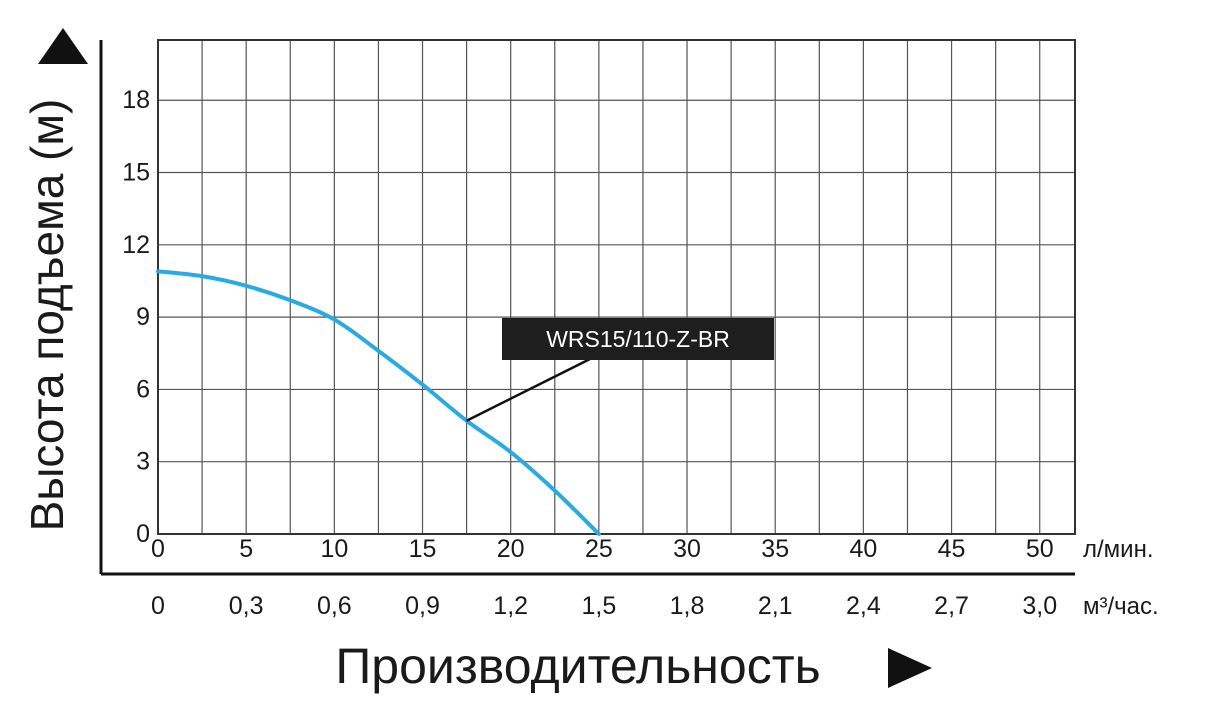 Image resolution: width=1211 pixels, height=702 pixels. I want to click on callout-box, so click(638, 339).